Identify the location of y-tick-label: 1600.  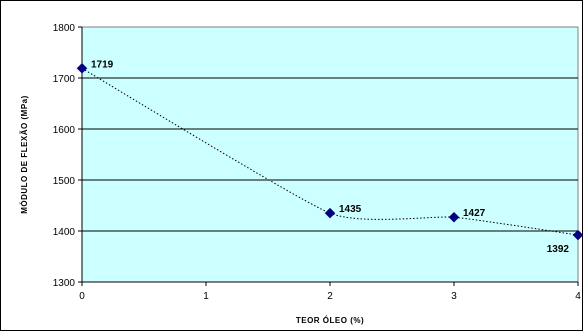
(64, 130).